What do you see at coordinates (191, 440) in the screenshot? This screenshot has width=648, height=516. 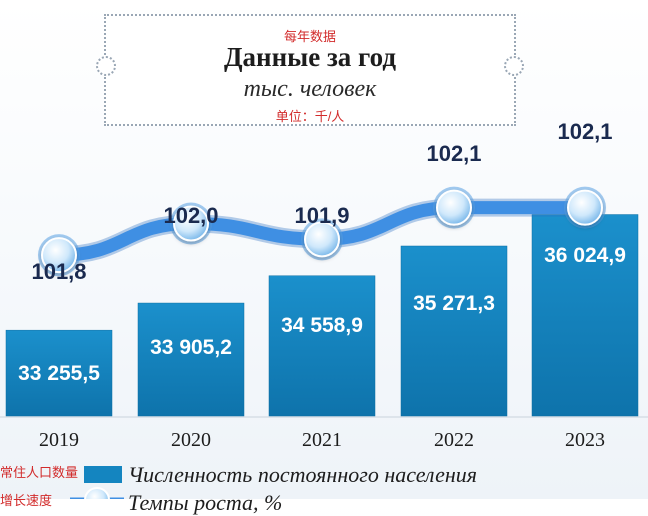 I see `x-tick-label-2020: 2020` at bounding box center [191, 440].